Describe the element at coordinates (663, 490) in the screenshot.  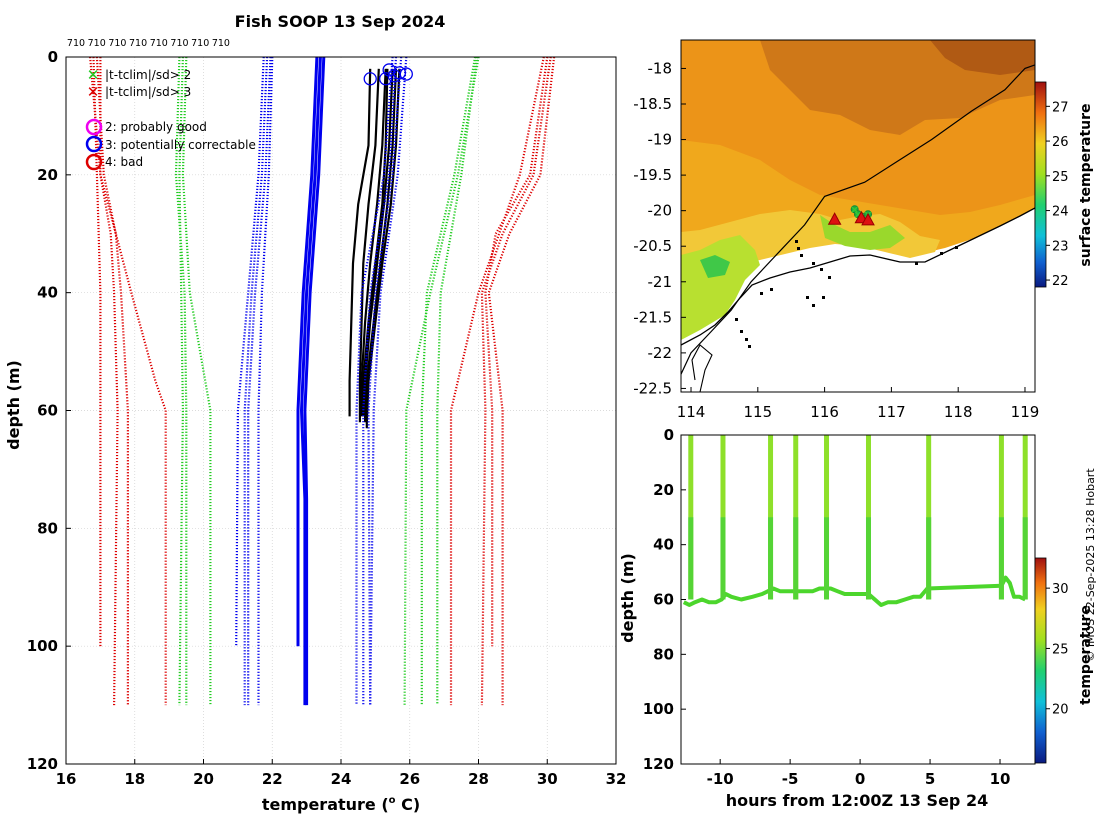
I see `timeseries-y-tick-label: 20` at that location.